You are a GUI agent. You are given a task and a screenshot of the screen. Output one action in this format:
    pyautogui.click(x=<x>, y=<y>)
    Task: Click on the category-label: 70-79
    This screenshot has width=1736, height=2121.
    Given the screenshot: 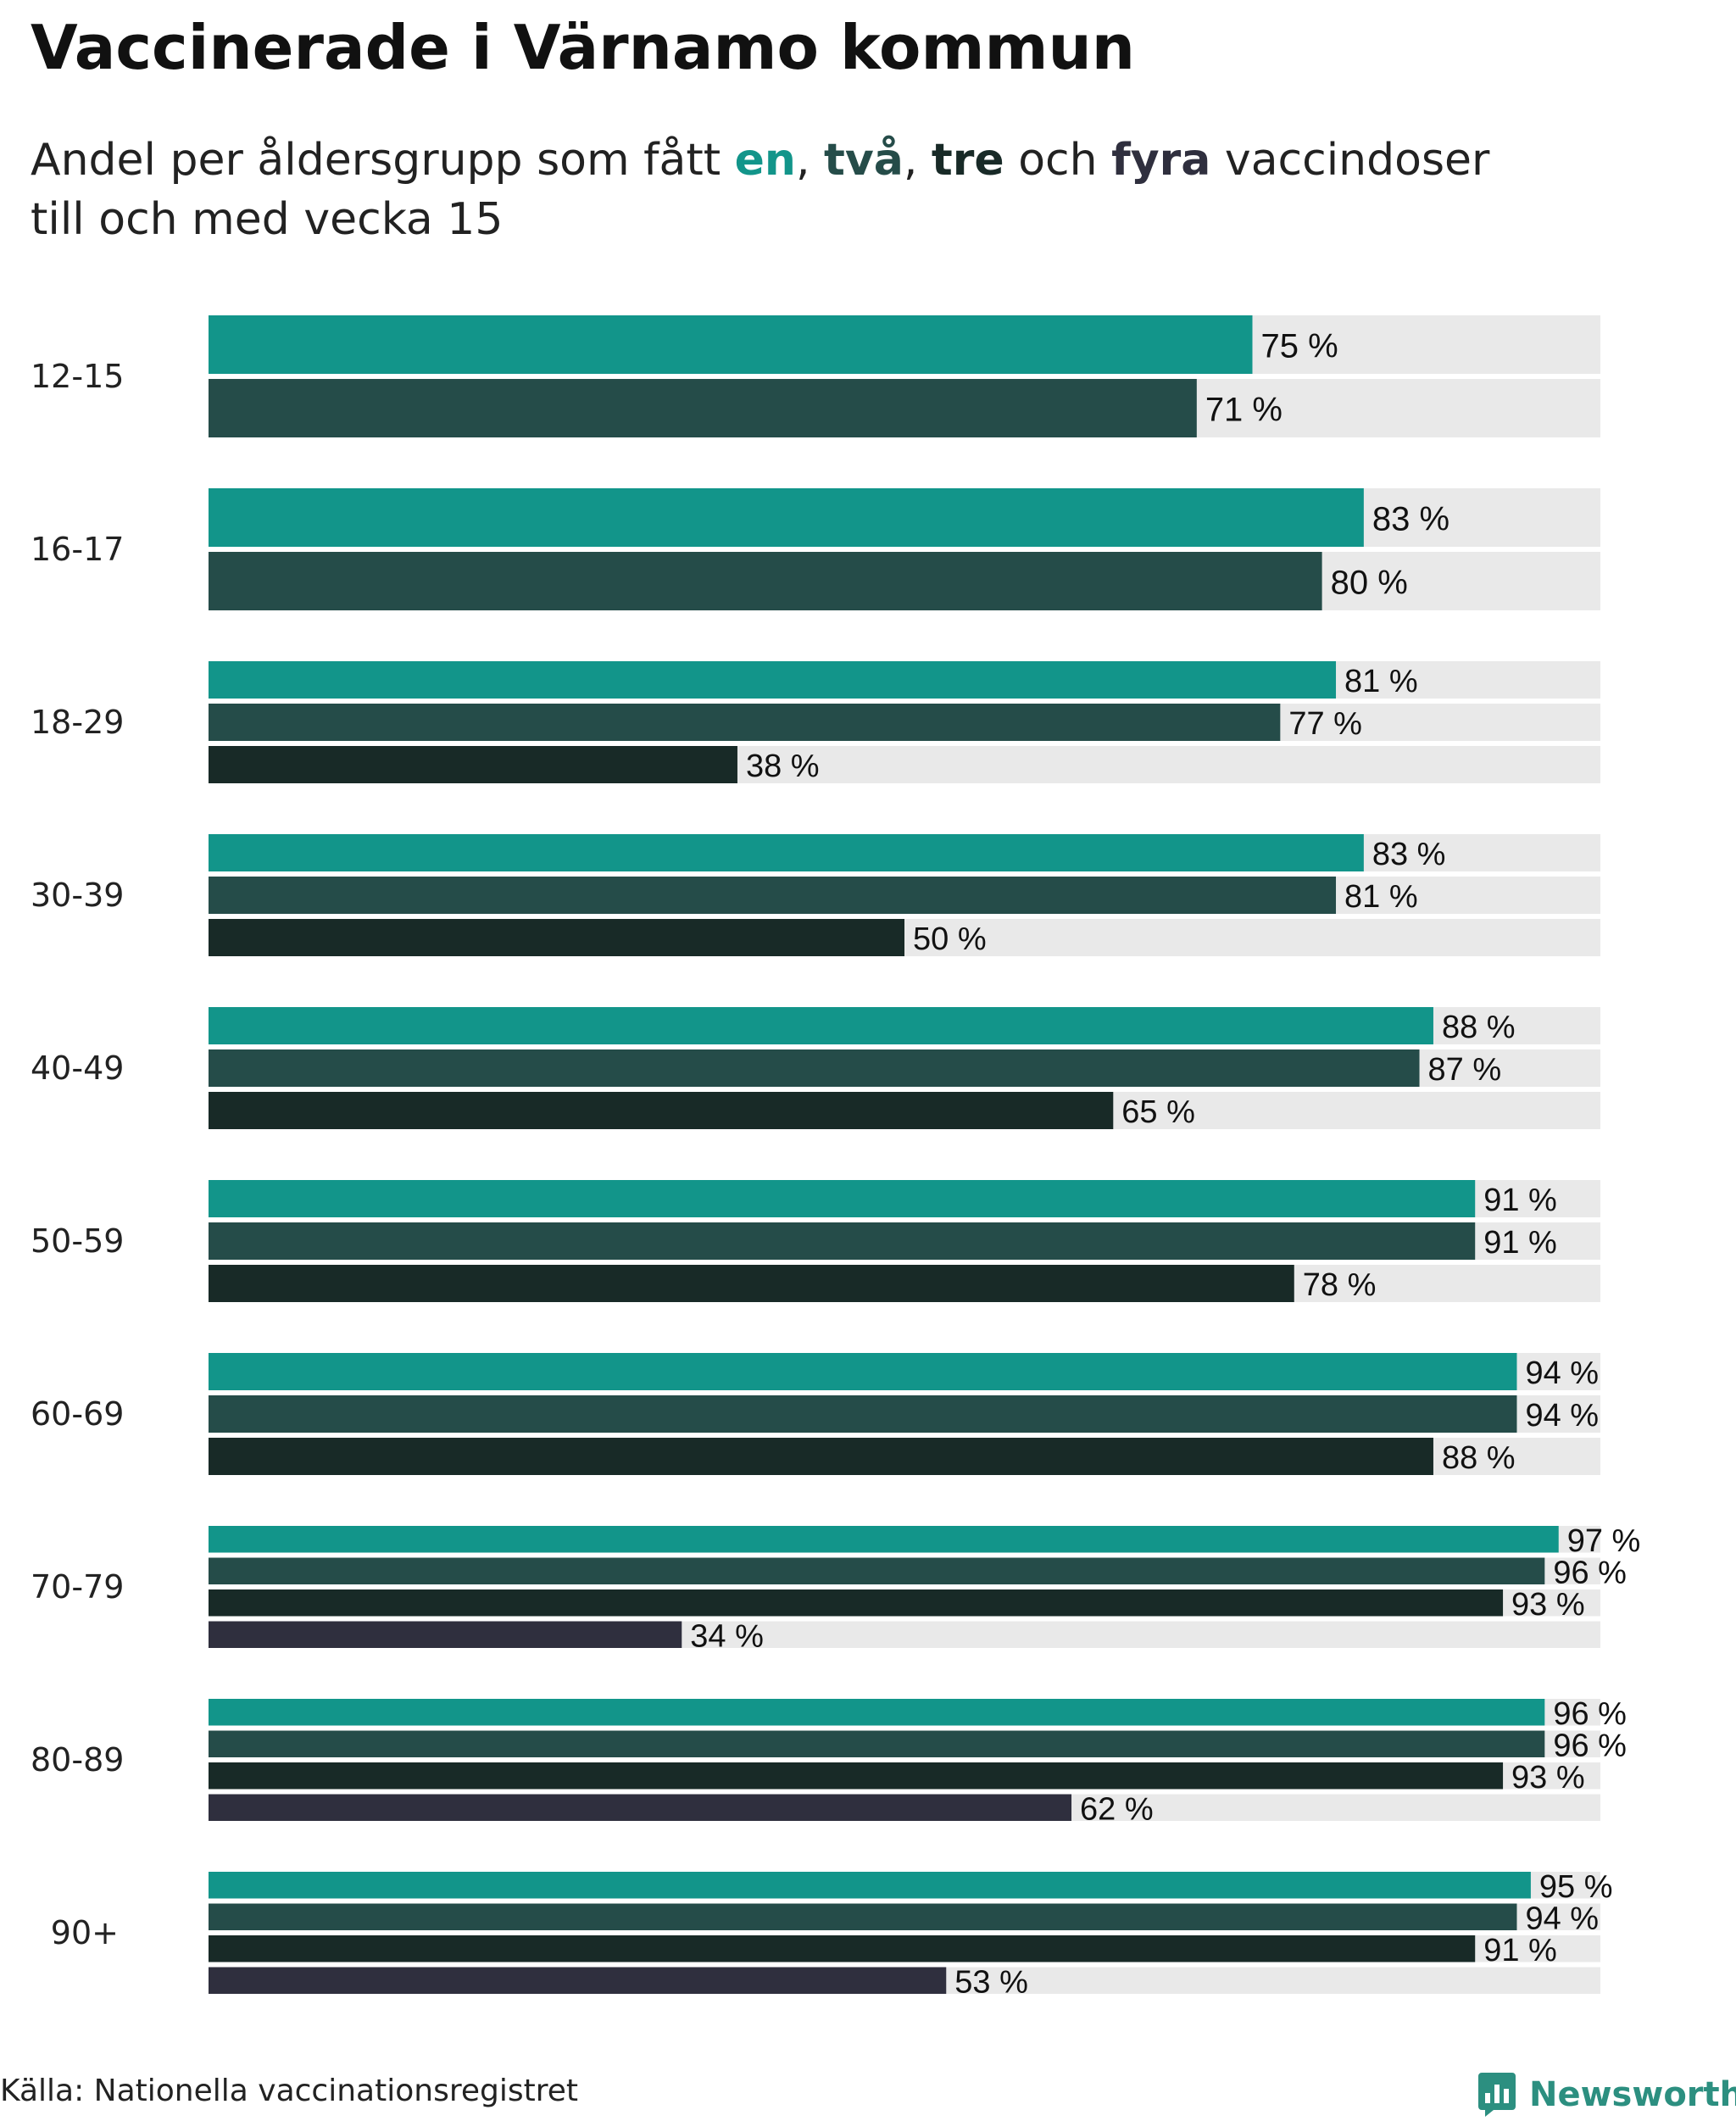 What is the action you would take?
    pyautogui.click(x=77, y=1587)
    